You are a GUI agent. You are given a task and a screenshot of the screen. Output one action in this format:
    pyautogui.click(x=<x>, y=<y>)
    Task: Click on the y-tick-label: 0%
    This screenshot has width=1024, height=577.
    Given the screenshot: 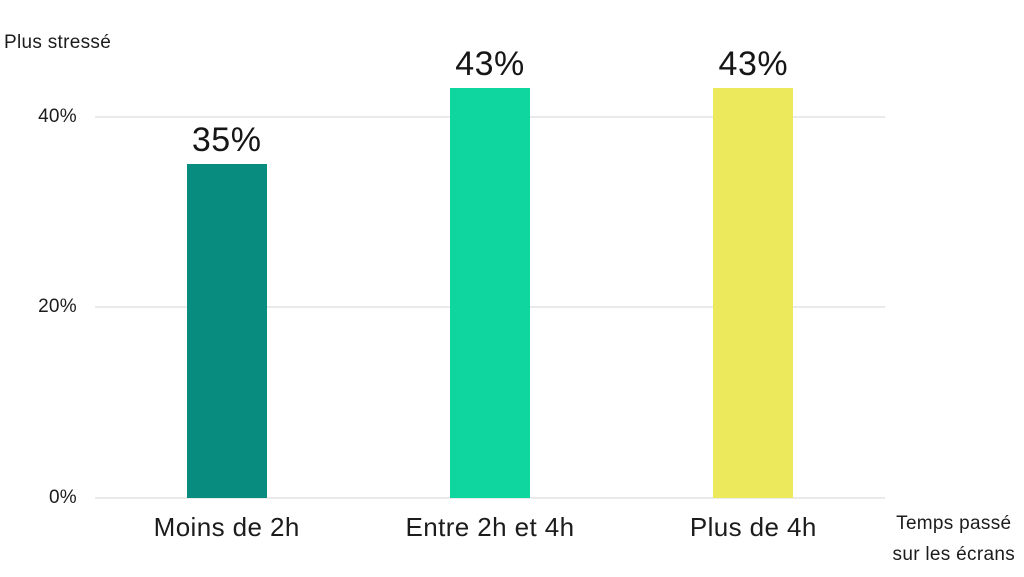 What is the action you would take?
    pyautogui.click(x=62, y=497)
    